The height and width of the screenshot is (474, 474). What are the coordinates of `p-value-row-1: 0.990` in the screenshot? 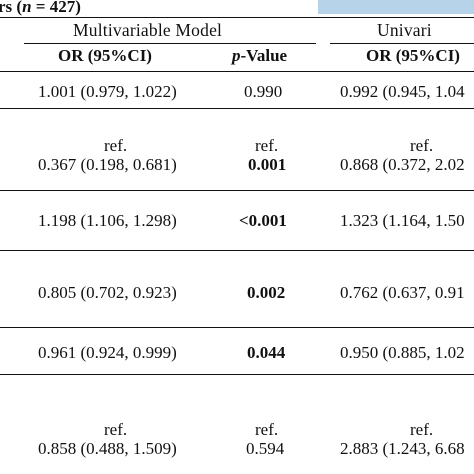 It's located at (263, 91).